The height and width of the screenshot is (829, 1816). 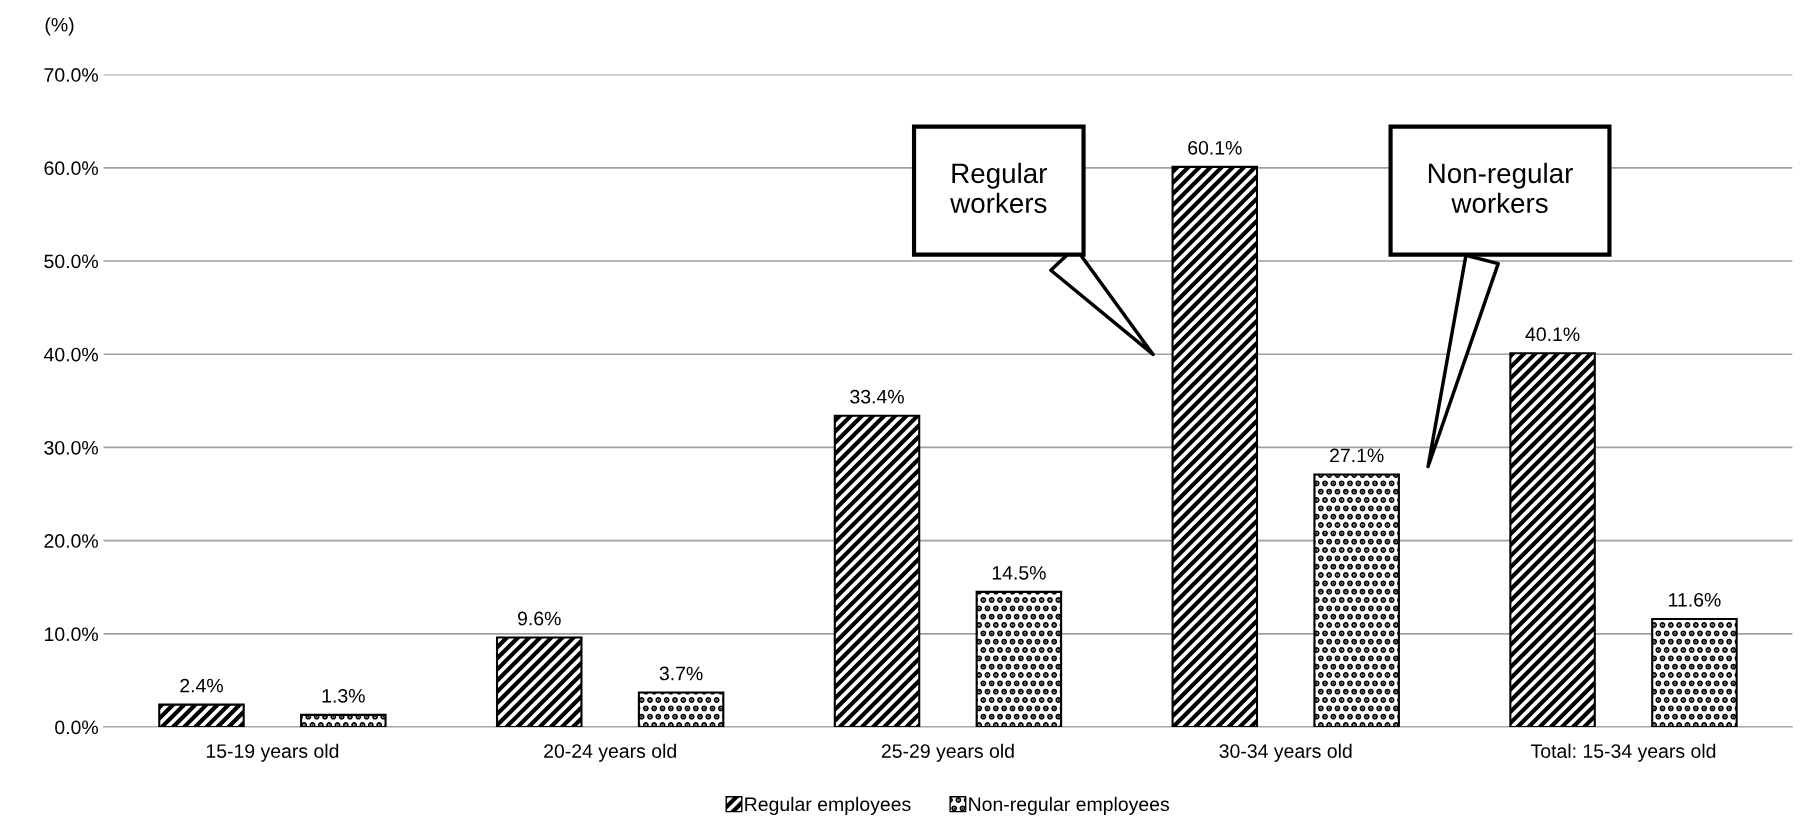 What do you see at coordinates (71, 168) in the screenshot?
I see `y-tick-label: 60.0%` at bounding box center [71, 168].